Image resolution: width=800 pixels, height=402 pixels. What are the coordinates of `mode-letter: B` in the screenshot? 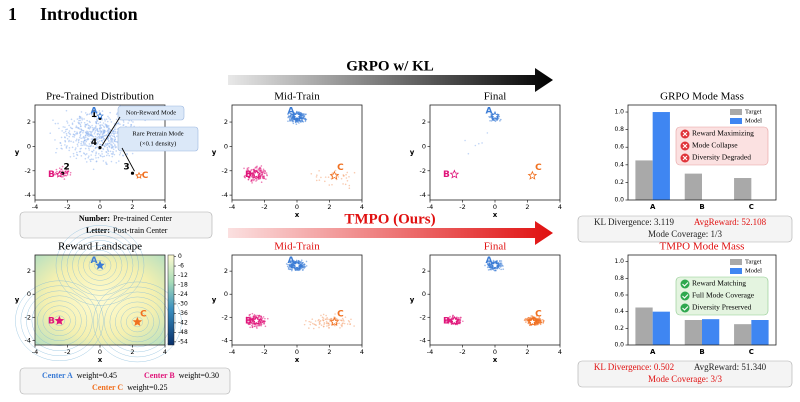 It's located at (248, 321).